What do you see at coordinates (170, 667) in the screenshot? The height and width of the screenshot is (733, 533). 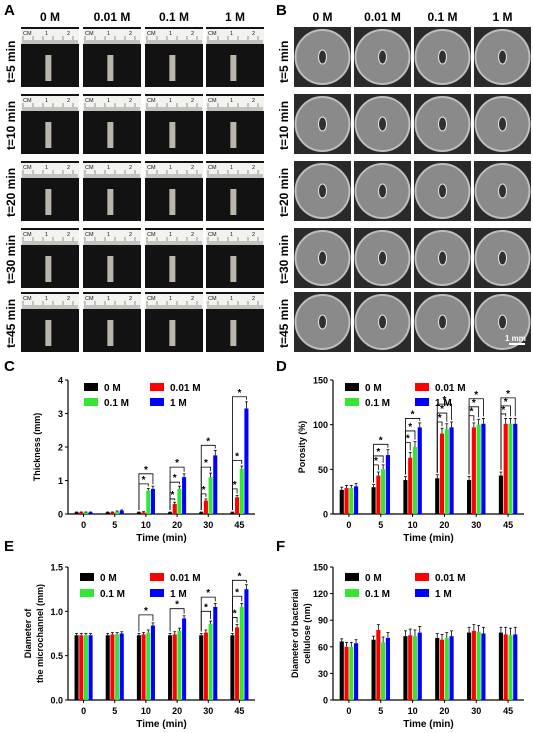 I see `bar-0-m-t20` at bounding box center [170, 667].